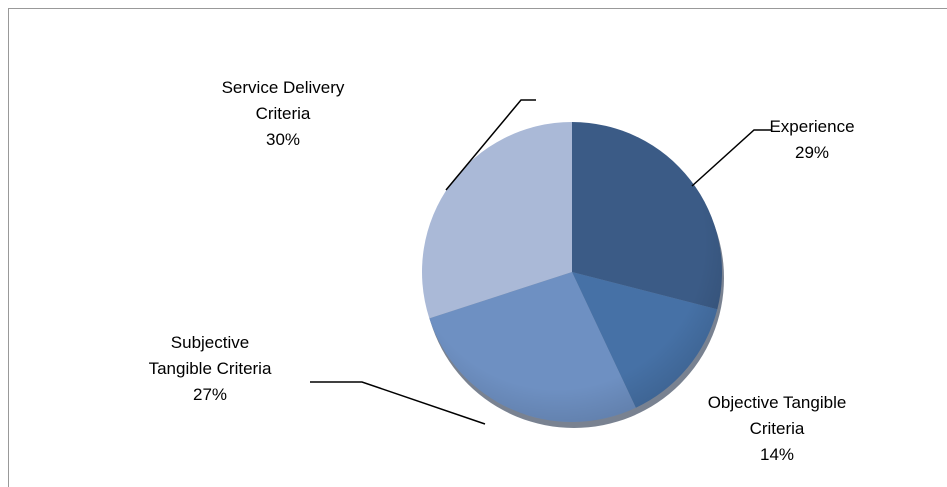 Image resolution: width=947 pixels, height=487 pixels. I want to click on data-label: Objective Tangible Criteria 14%, so click(777, 429).